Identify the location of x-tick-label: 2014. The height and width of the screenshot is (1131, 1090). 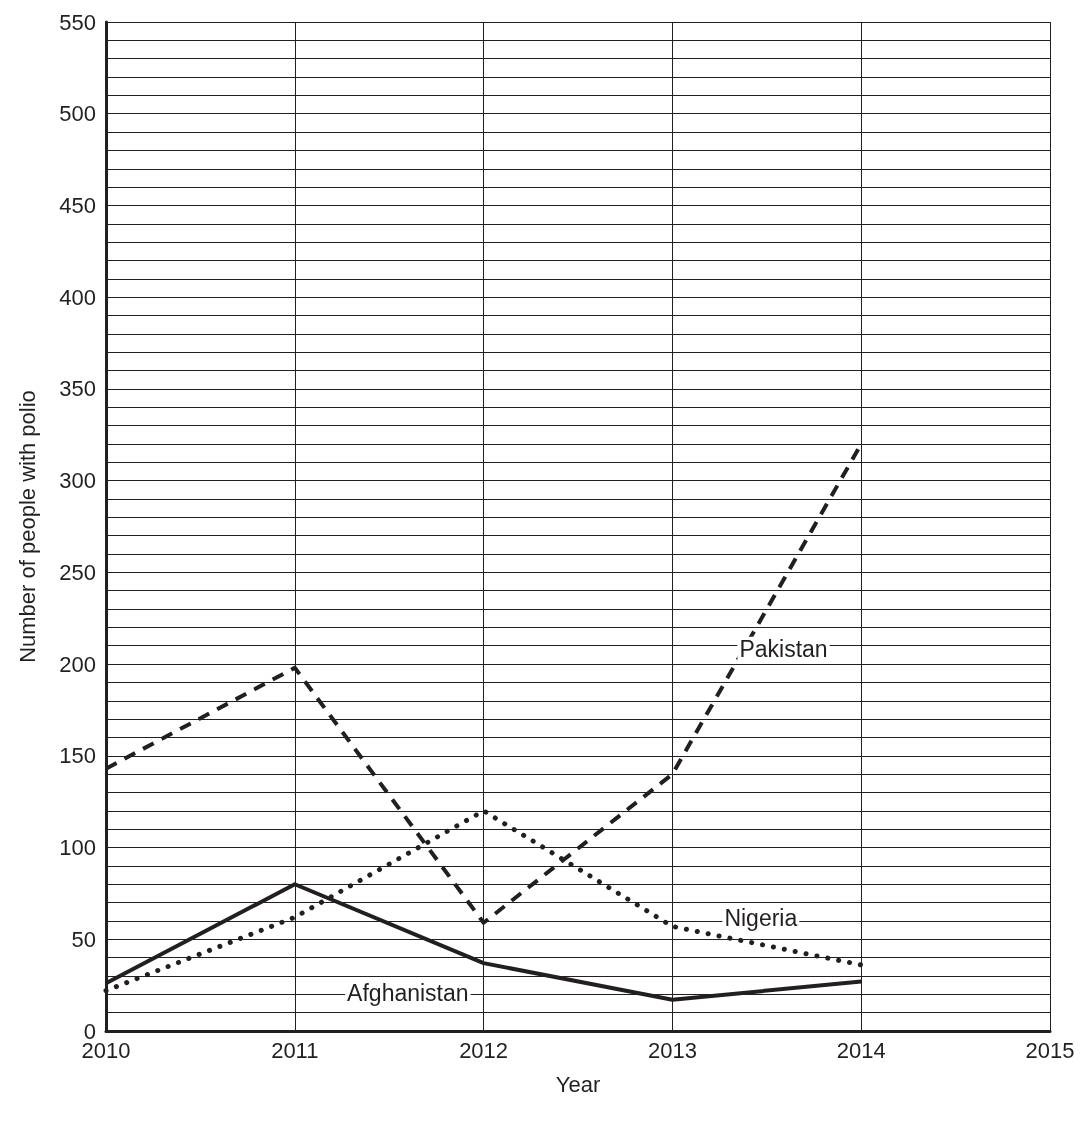
(861, 1050).